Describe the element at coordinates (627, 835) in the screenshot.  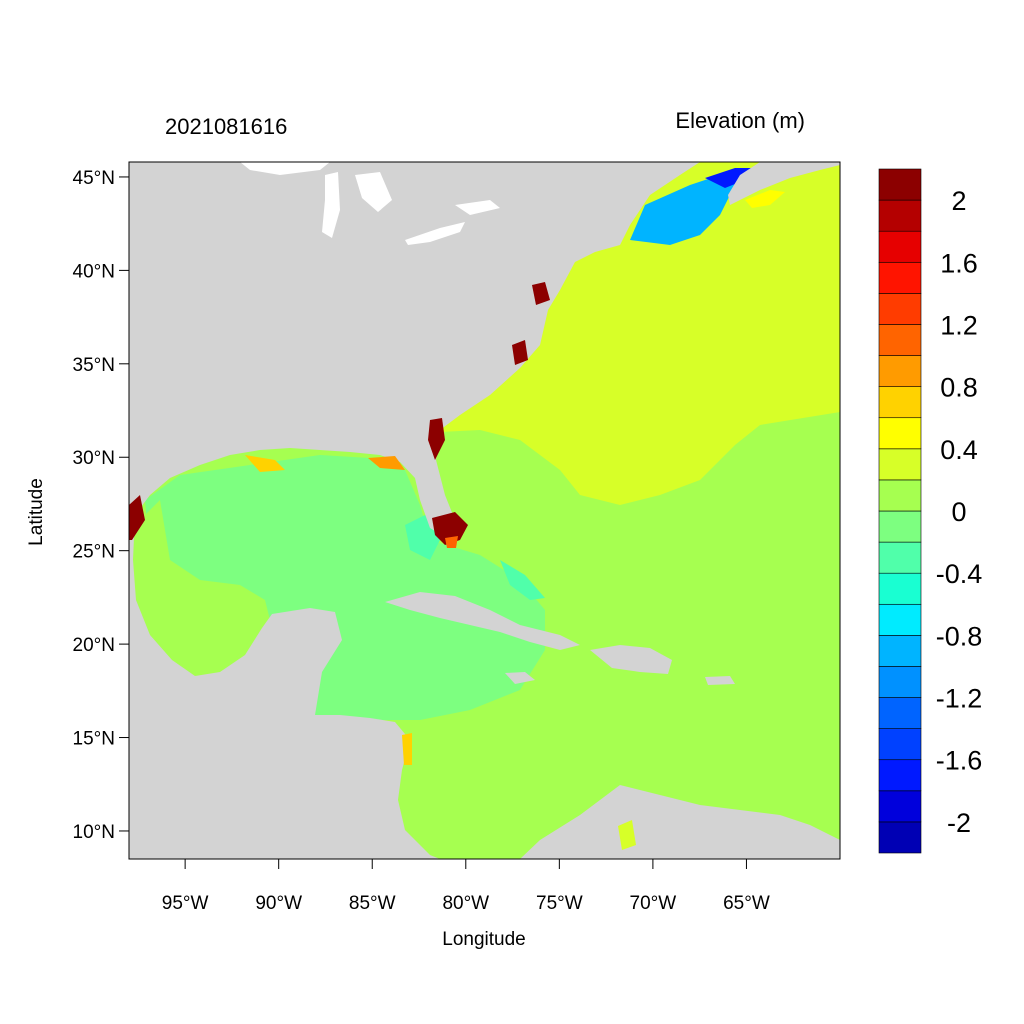
I see `venezuela-yellow` at that location.